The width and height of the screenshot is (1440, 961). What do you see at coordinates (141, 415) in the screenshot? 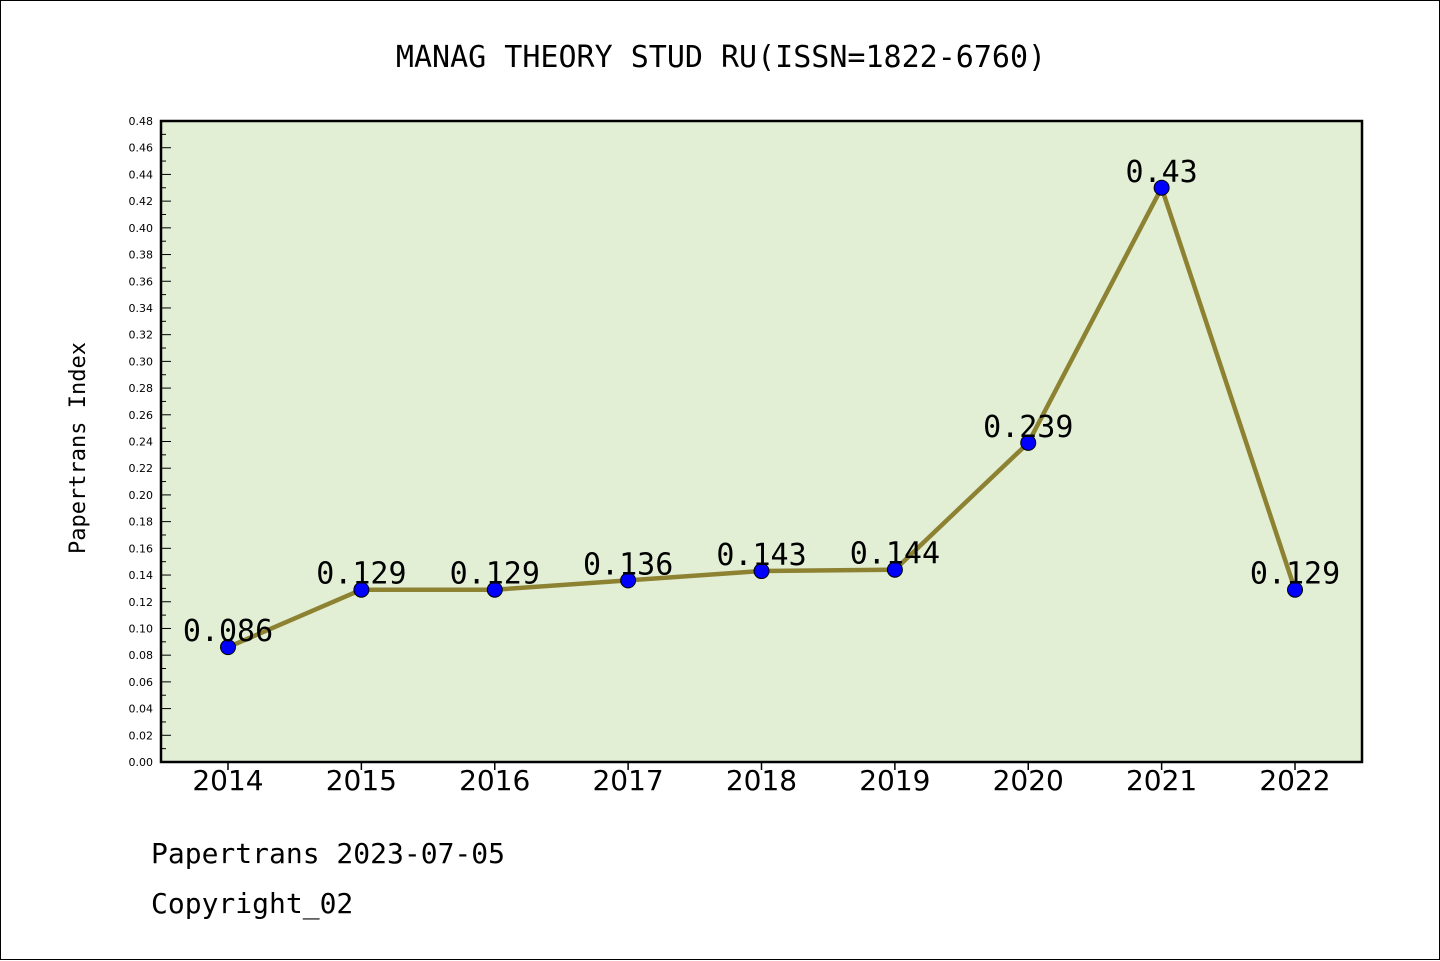
I see `y-tick-label: 0.26` at bounding box center [141, 415].